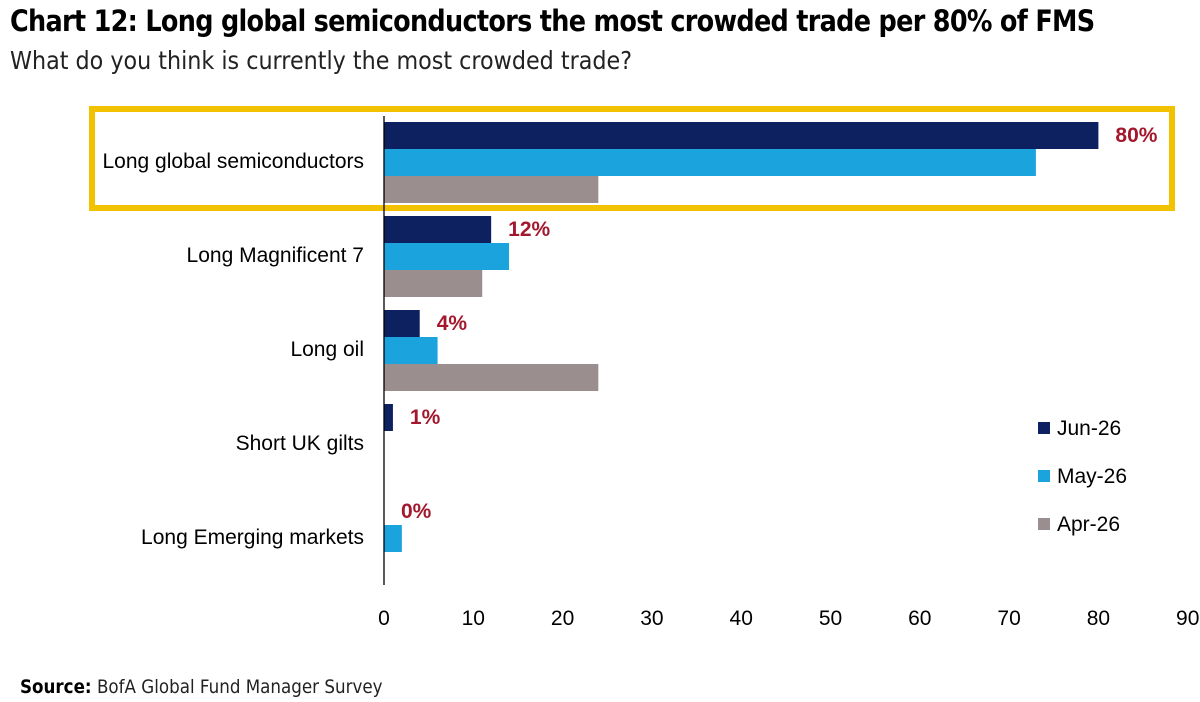 This screenshot has width=1200, height=702. I want to click on x-tick-label: 90, so click(1187, 618).